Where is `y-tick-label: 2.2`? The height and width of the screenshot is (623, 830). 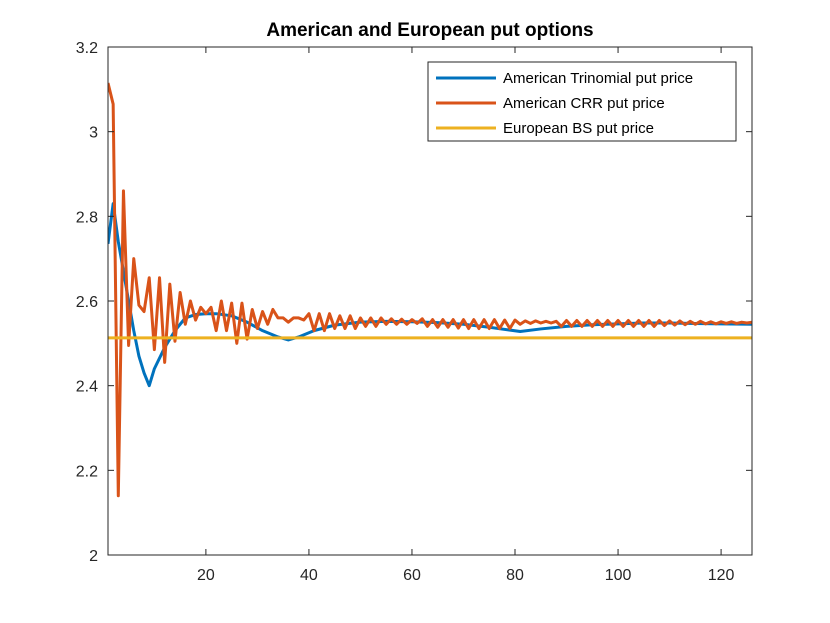
y-tick-label: 2.2 is located at coordinates (87, 471).